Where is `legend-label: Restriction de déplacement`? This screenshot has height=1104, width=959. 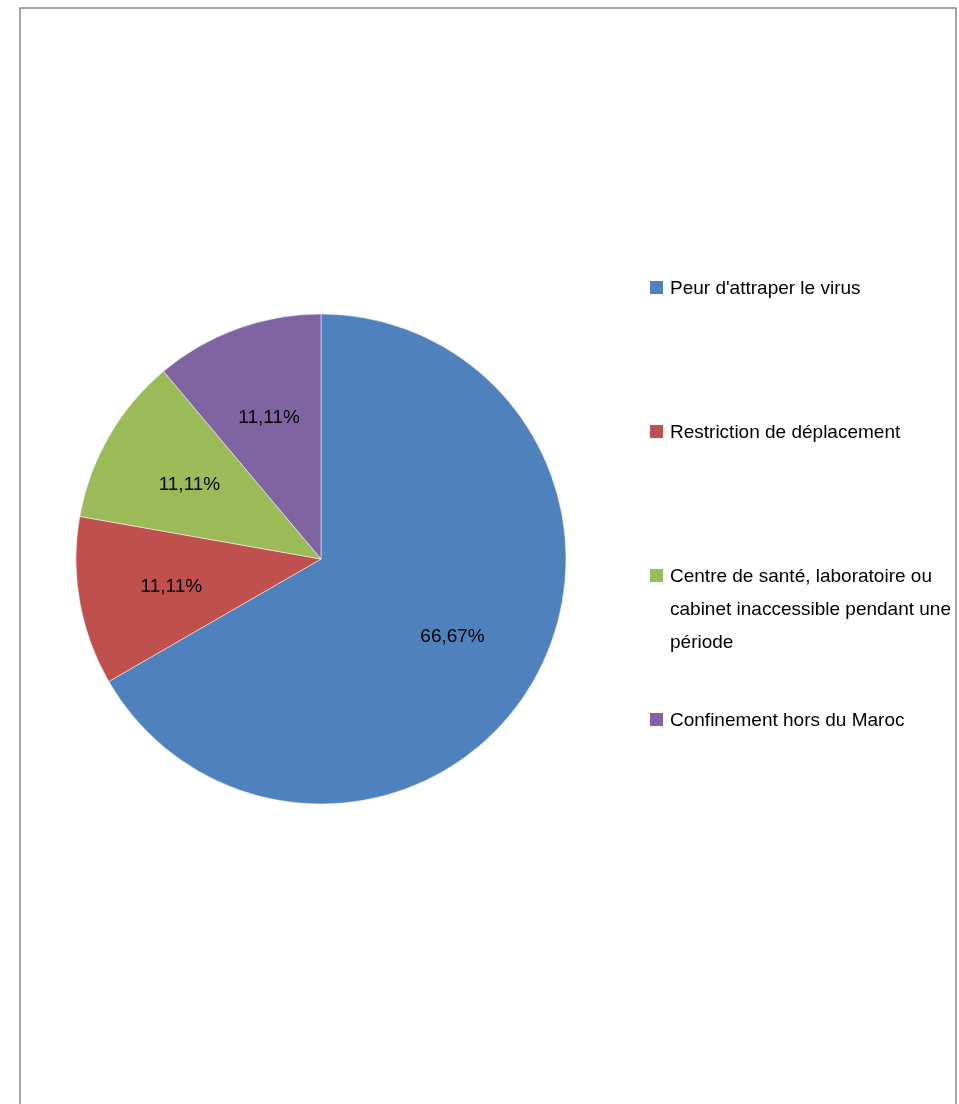
legend-label: Restriction de déplacement is located at coordinates (785, 431).